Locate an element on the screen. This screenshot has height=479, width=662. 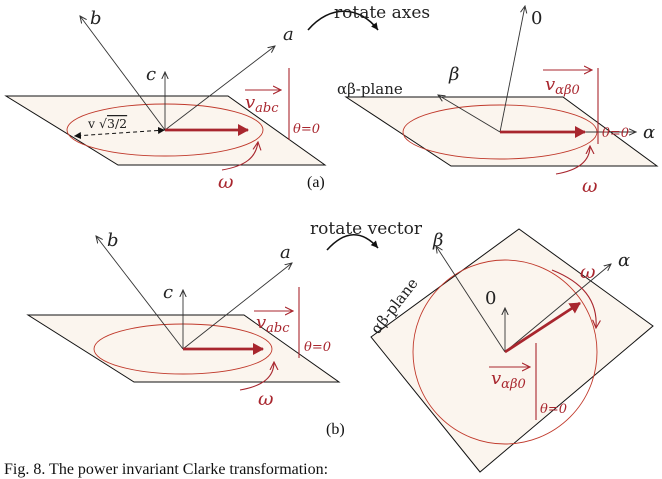
rotate-action-arrow-a is located at coordinates (343, 20).